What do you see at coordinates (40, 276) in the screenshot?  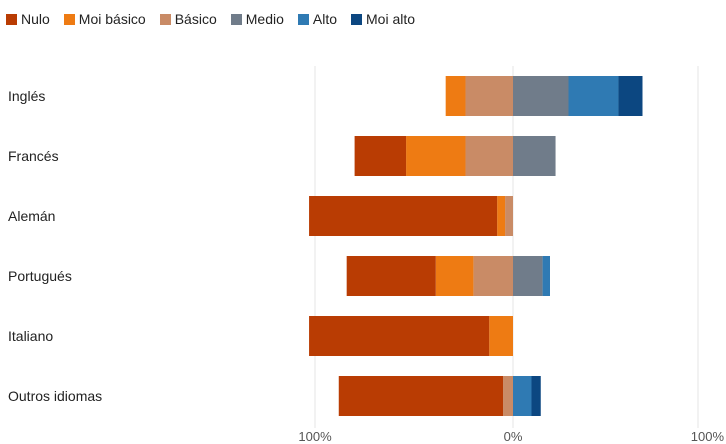 I see `category-label: Portugués` at bounding box center [40, 276].